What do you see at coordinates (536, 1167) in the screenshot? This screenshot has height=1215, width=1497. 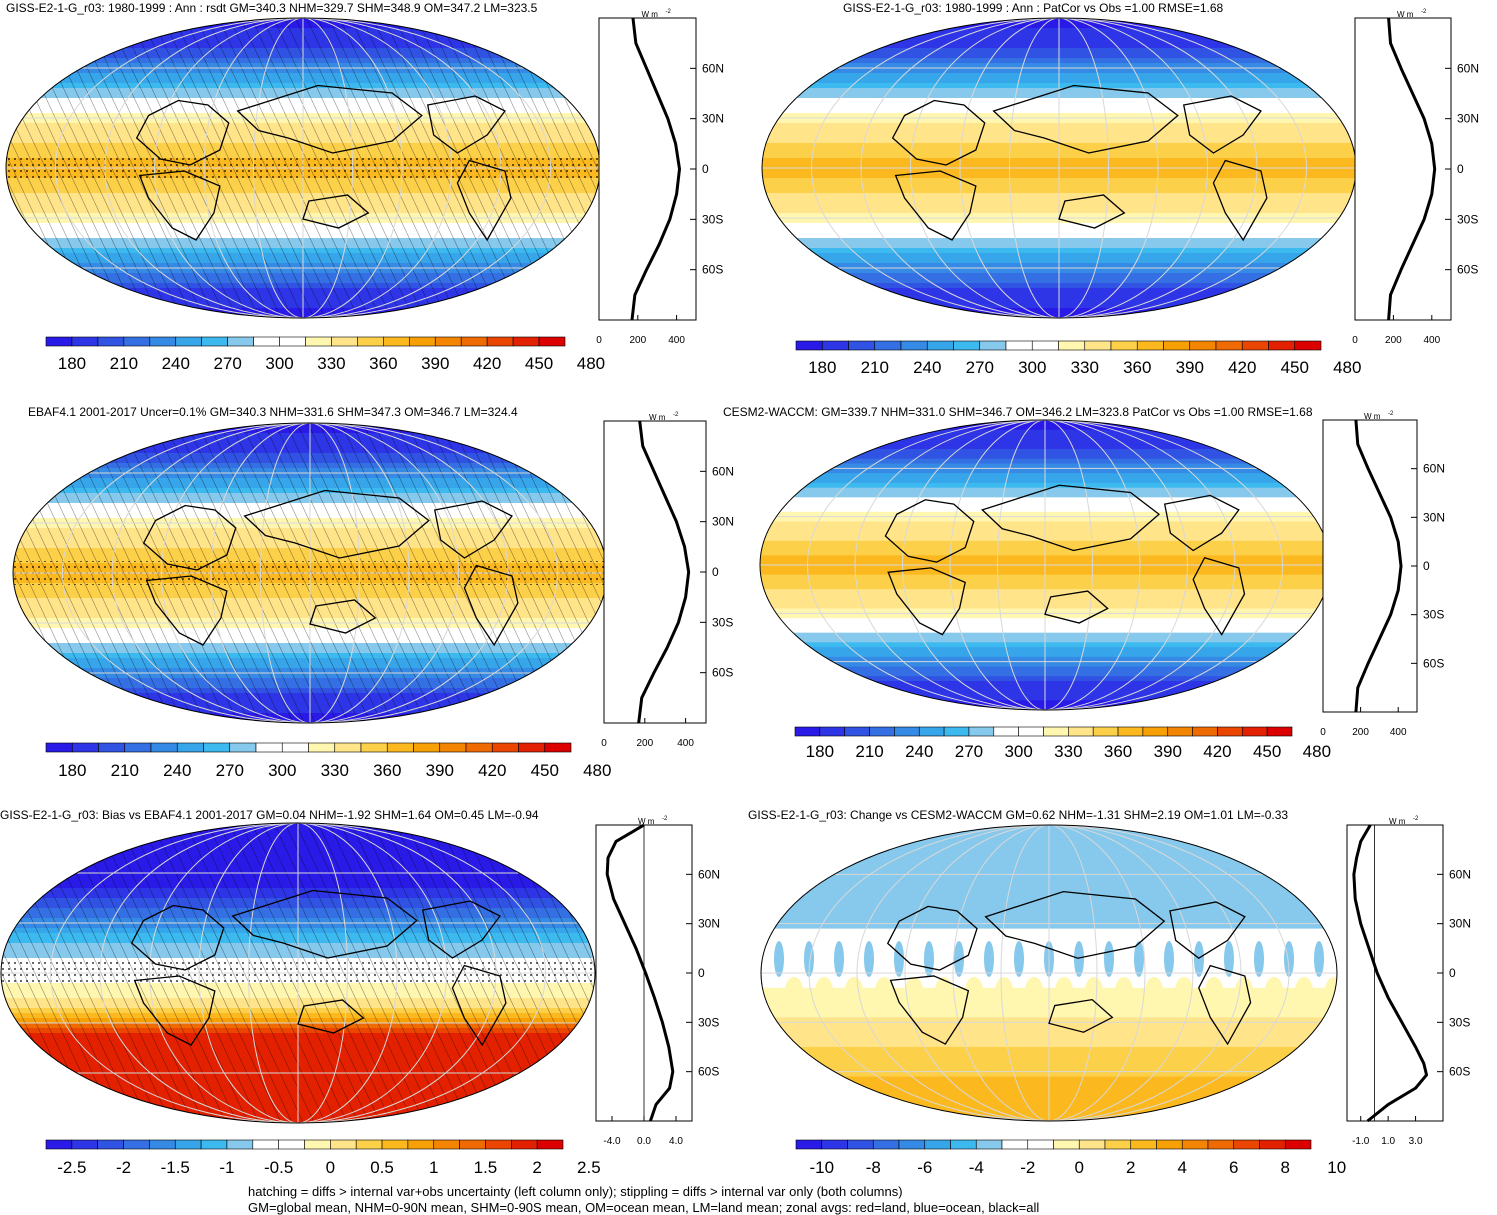 I see `colorbar-label: 2` at bounding box center [536, 1167].